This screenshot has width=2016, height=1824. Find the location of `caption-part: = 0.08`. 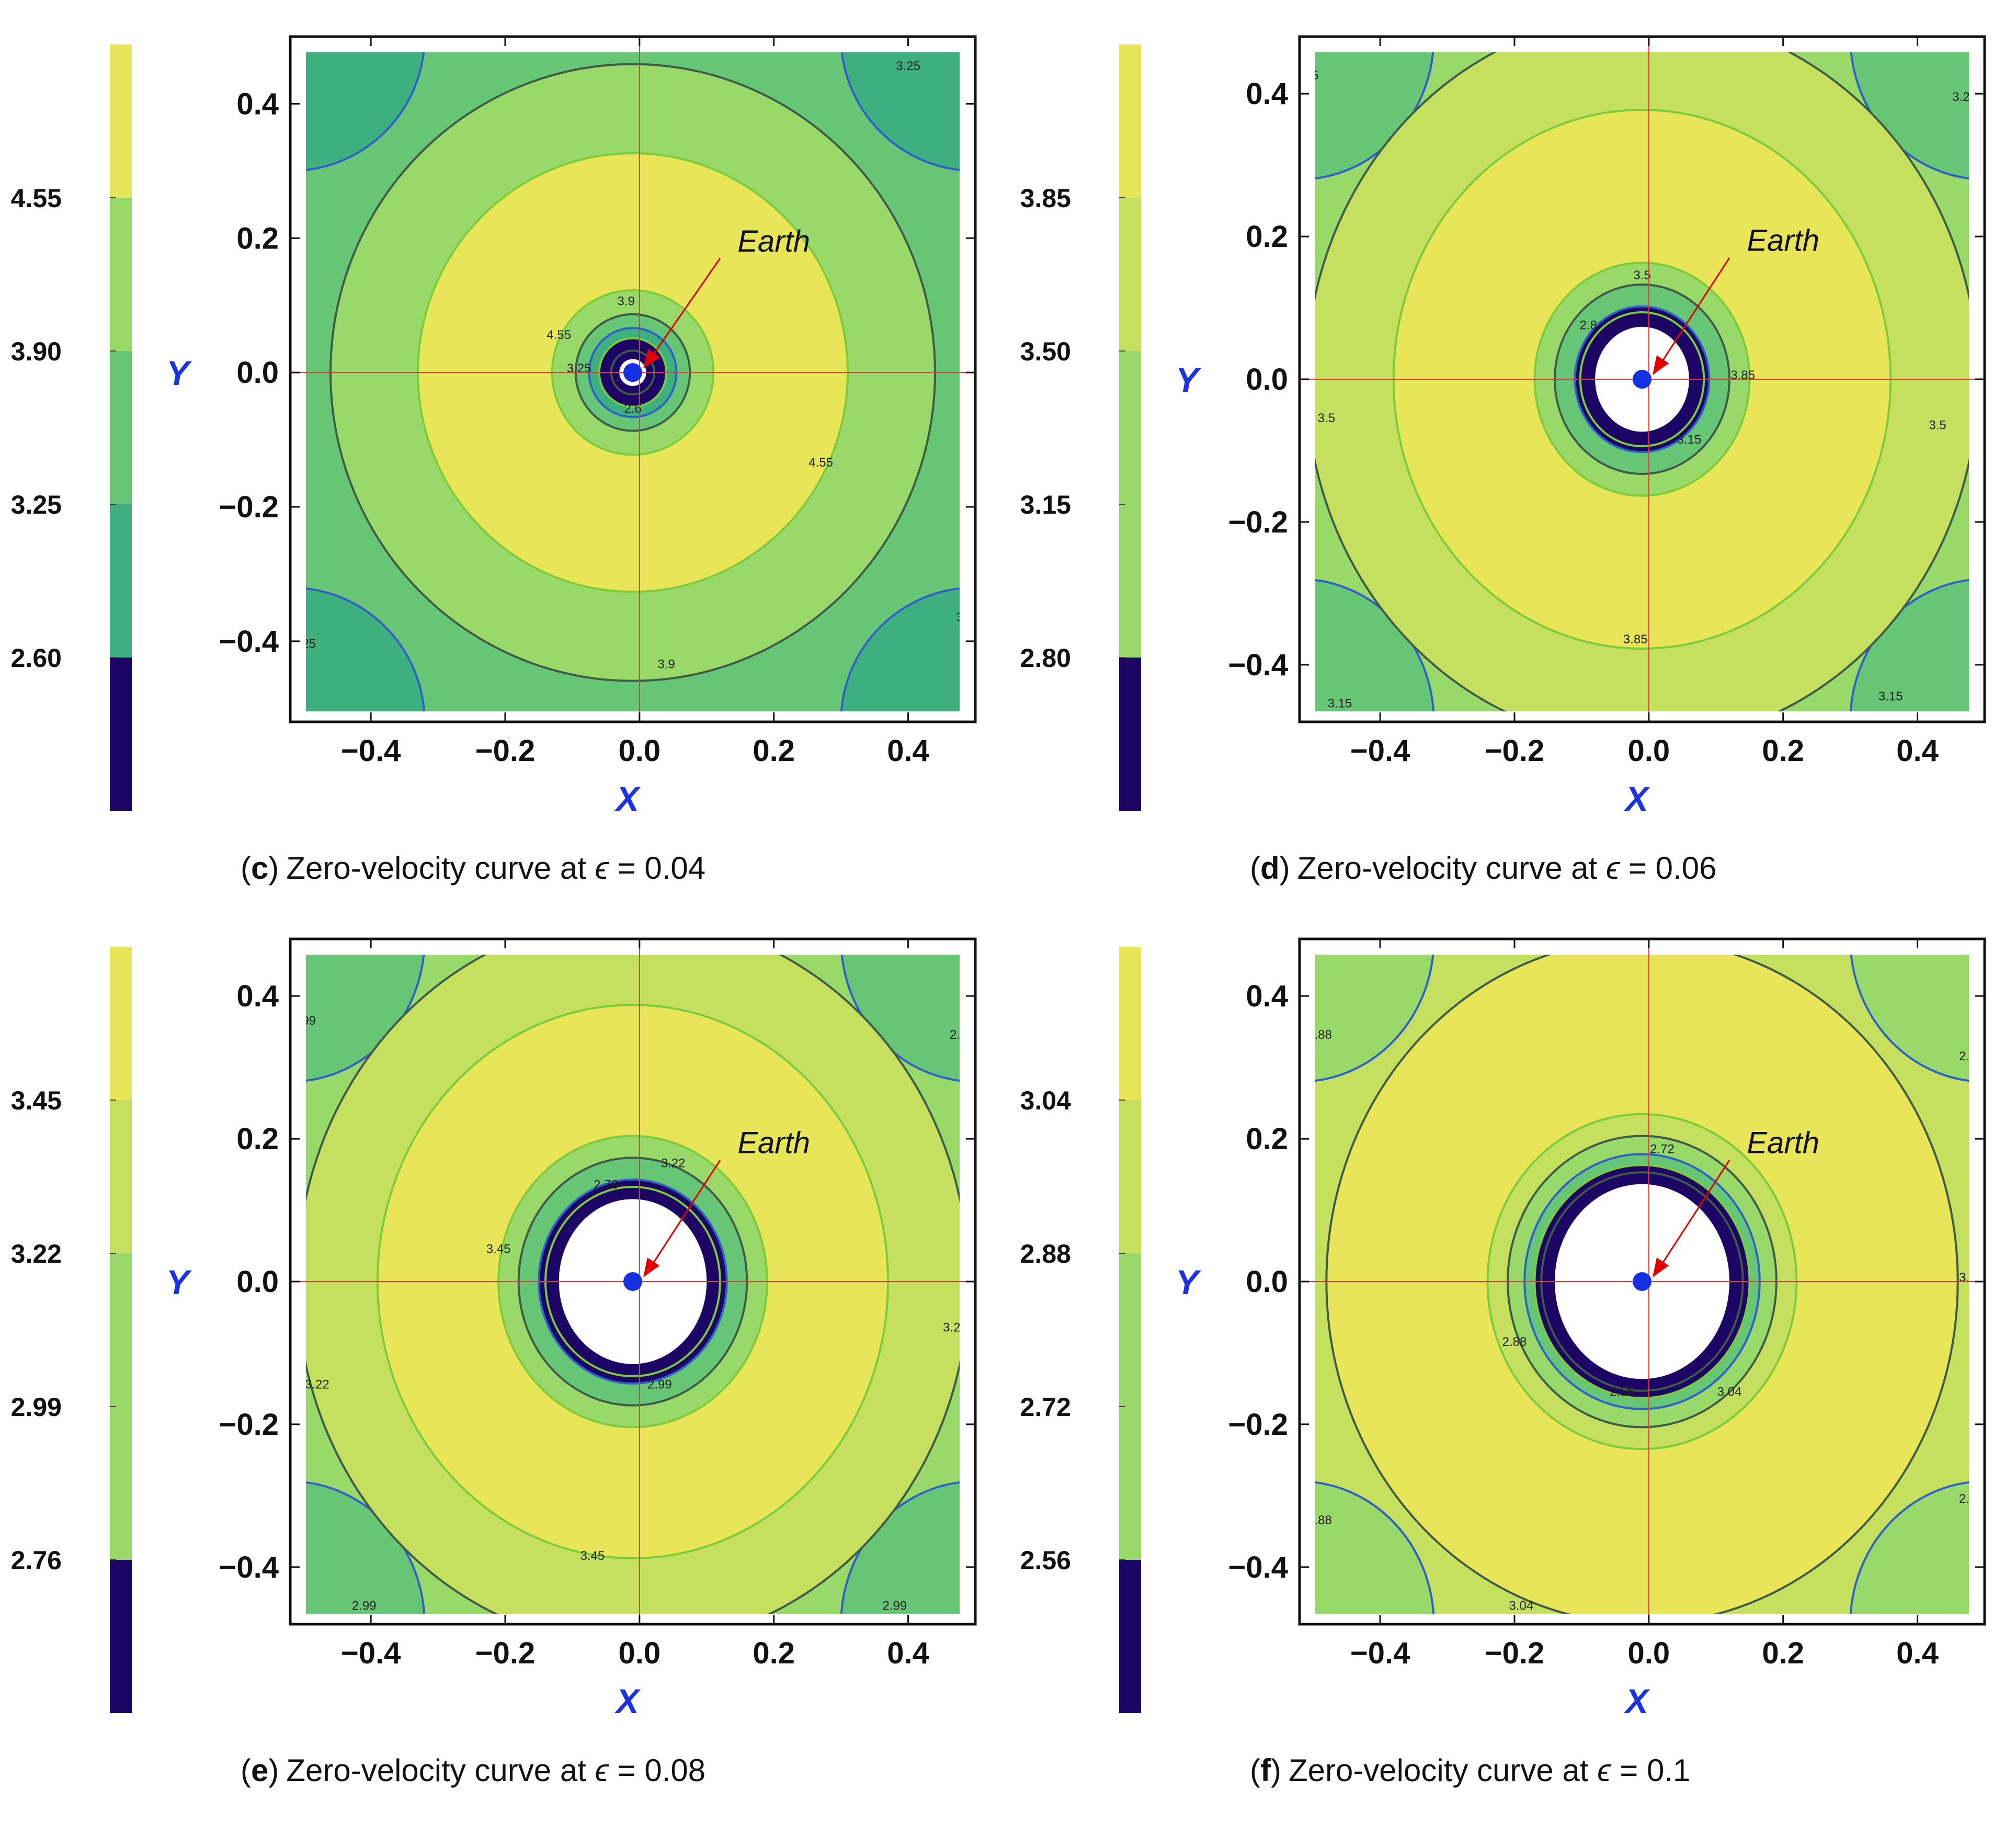

caption-part: = 0.08 is located at coordinates (657, 1770).